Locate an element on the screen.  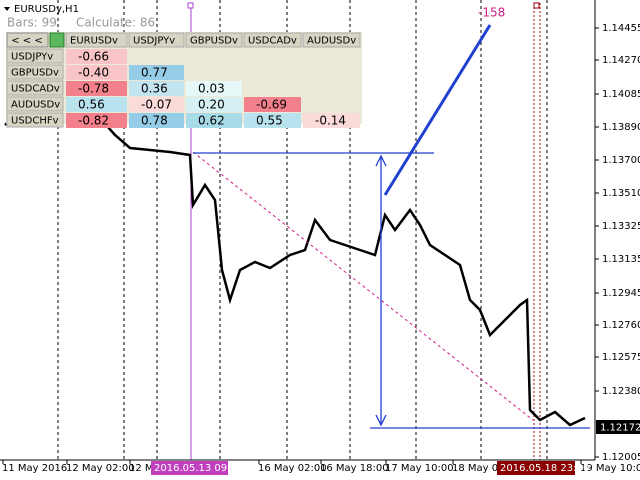
correlation-value: -0.40 is located at coordinates (93, 73).